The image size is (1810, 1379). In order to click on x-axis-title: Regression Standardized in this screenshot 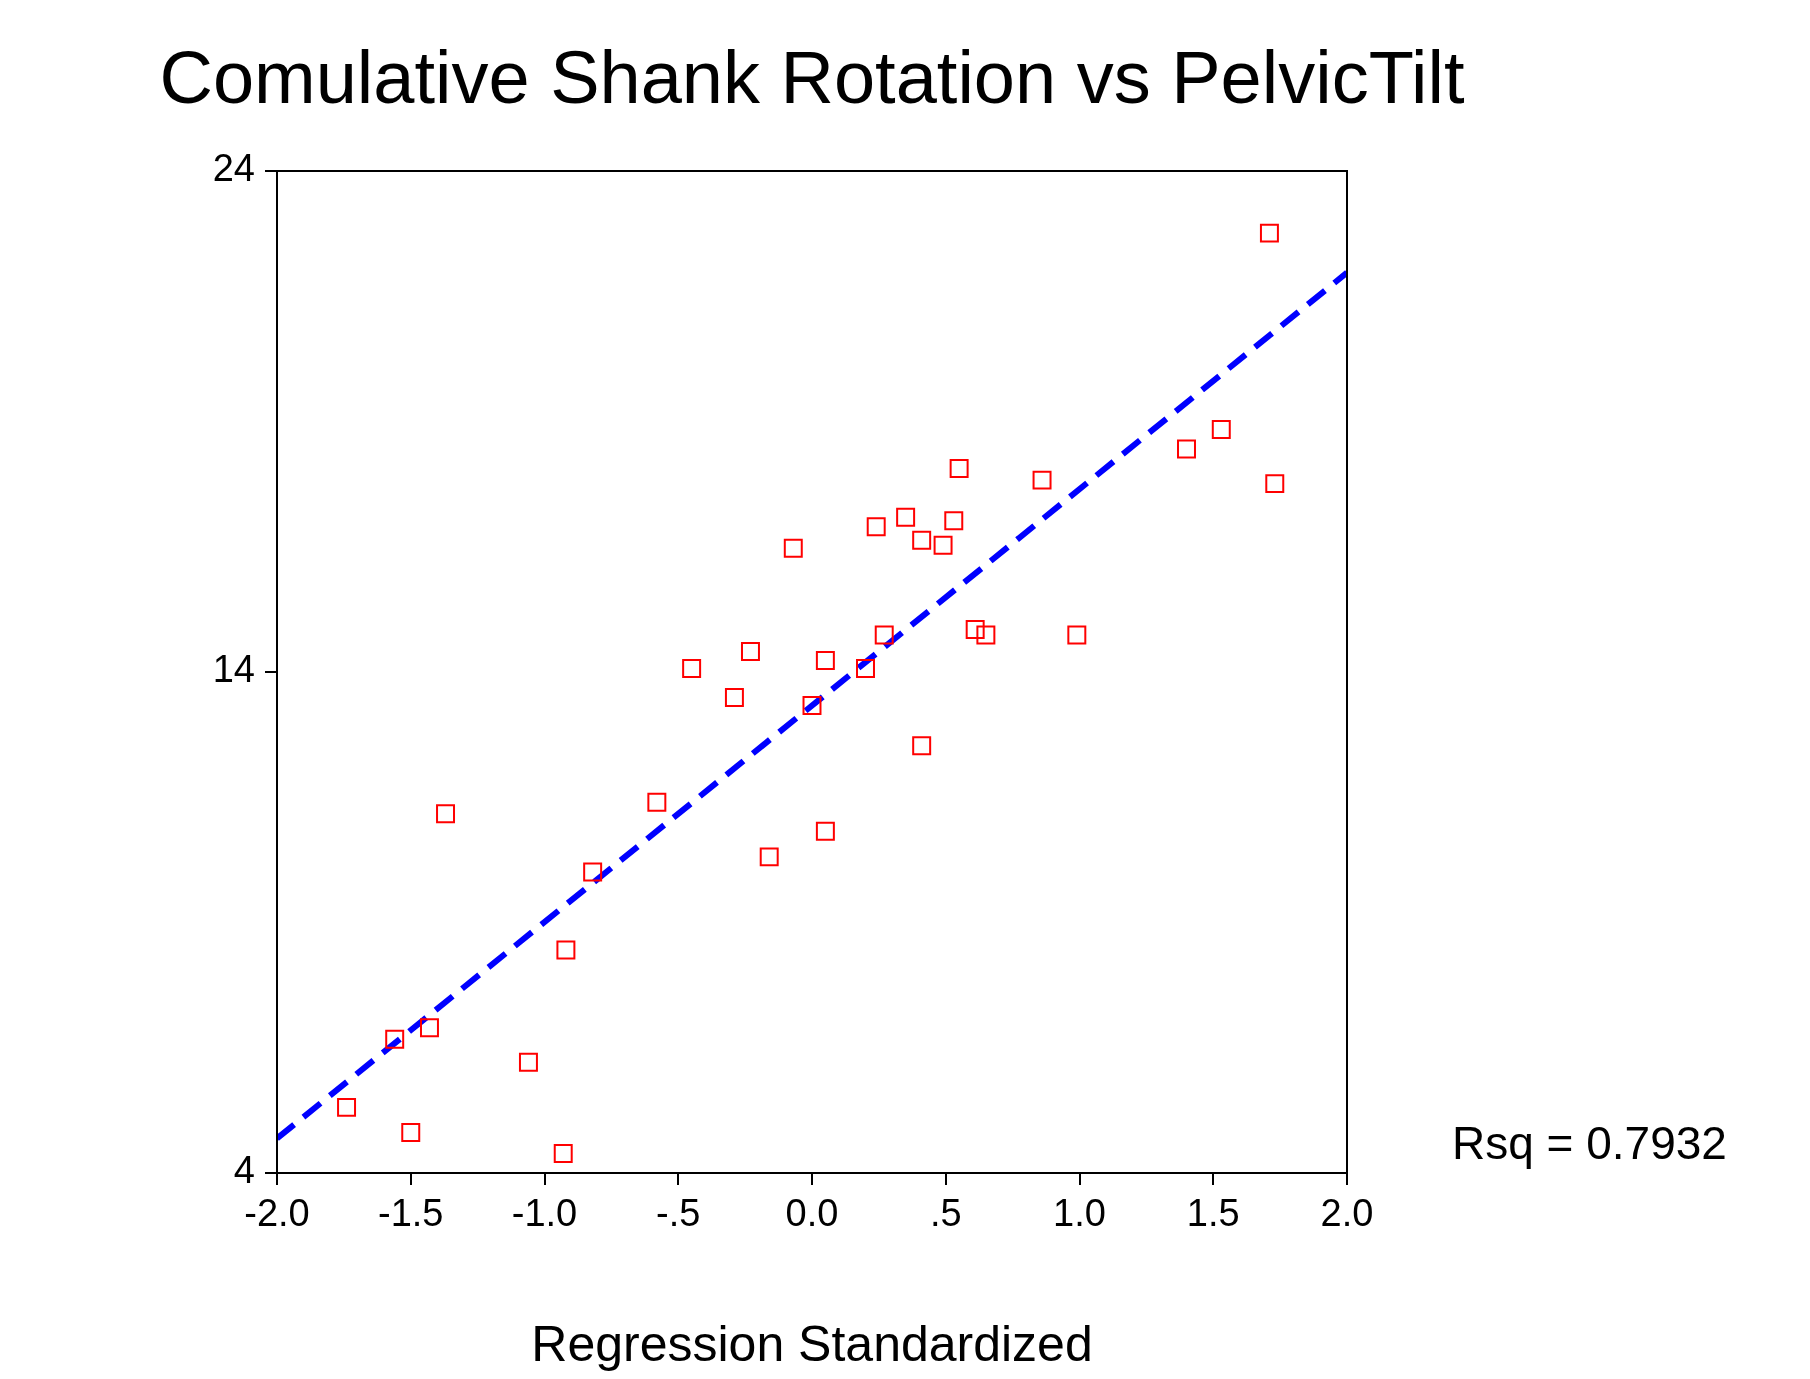, I will do `click(812, 1343)`.